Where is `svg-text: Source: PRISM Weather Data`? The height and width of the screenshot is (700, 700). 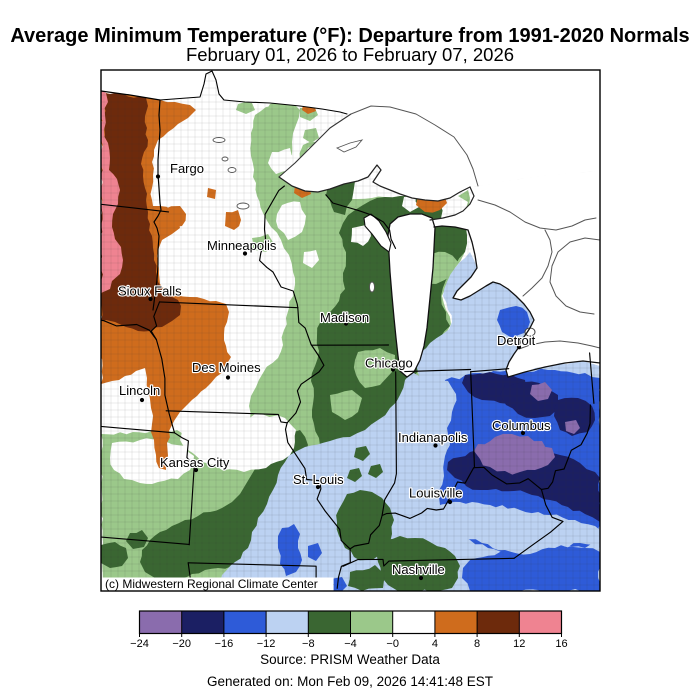 svg-text: Source: PRISM Weather Data is located at coordinates (350, 659).